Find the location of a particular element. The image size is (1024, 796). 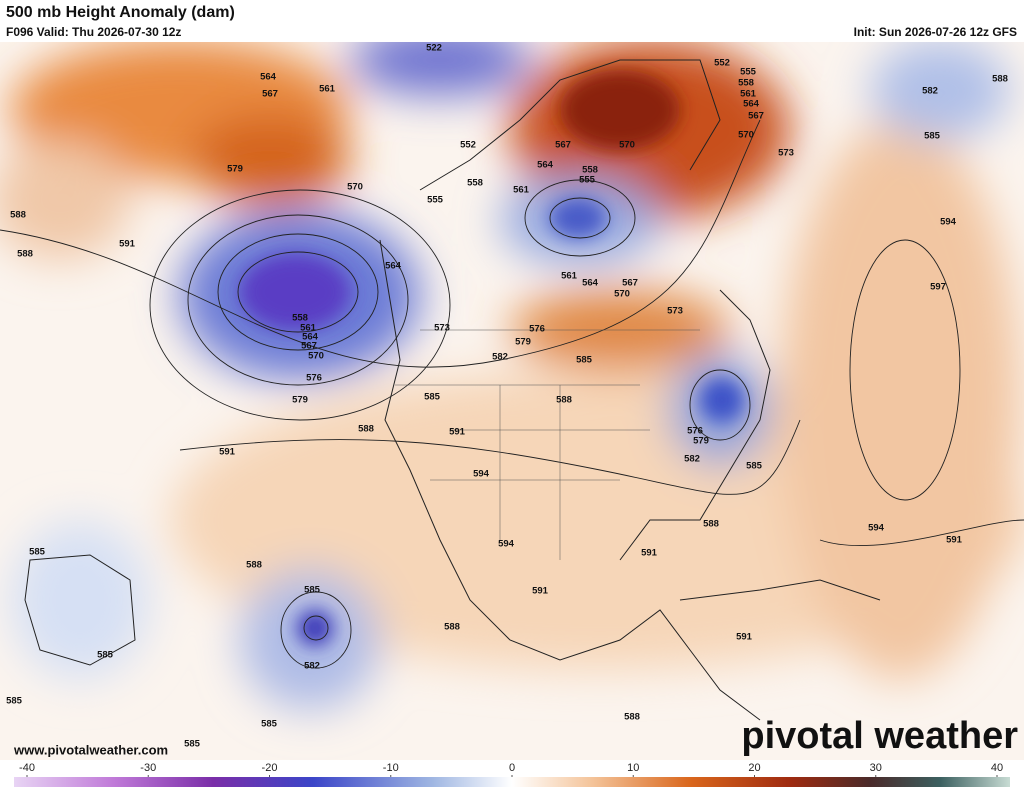

logo: pivotal weather is located at coordinates (879, 736).